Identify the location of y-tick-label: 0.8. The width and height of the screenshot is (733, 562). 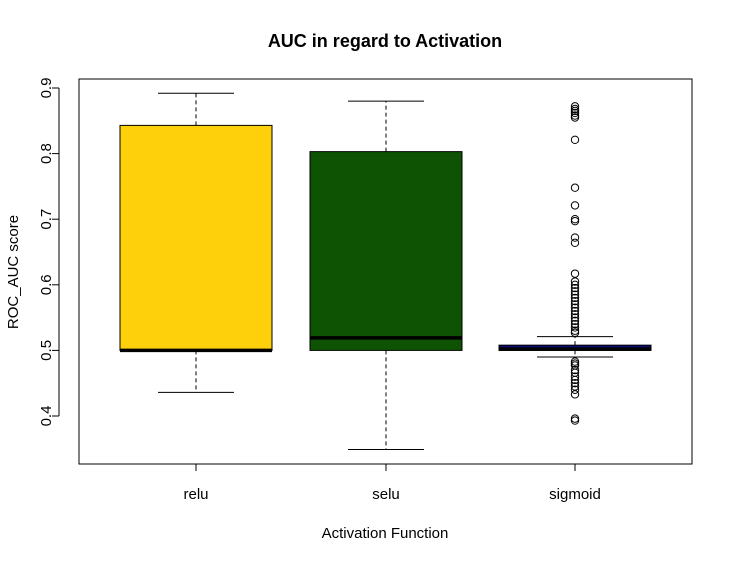
(46, 153).